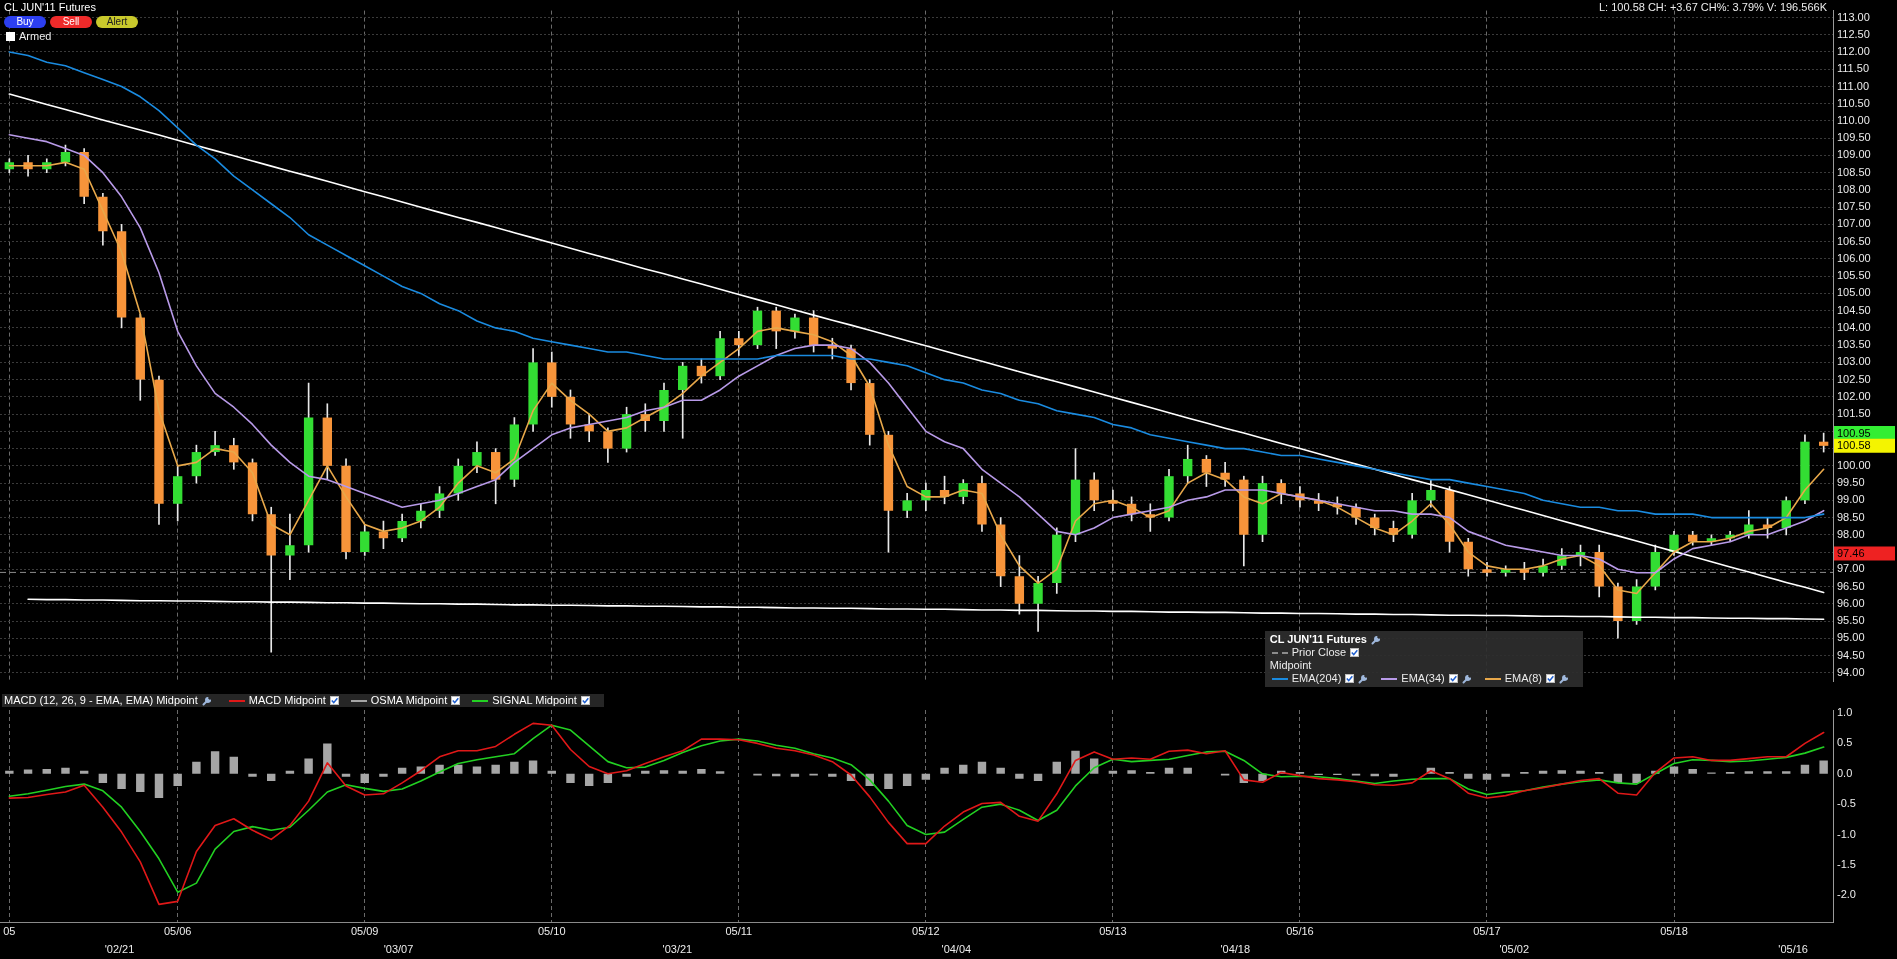  I want to click on x2-tick-label: '04/18, so click(1235, 949).